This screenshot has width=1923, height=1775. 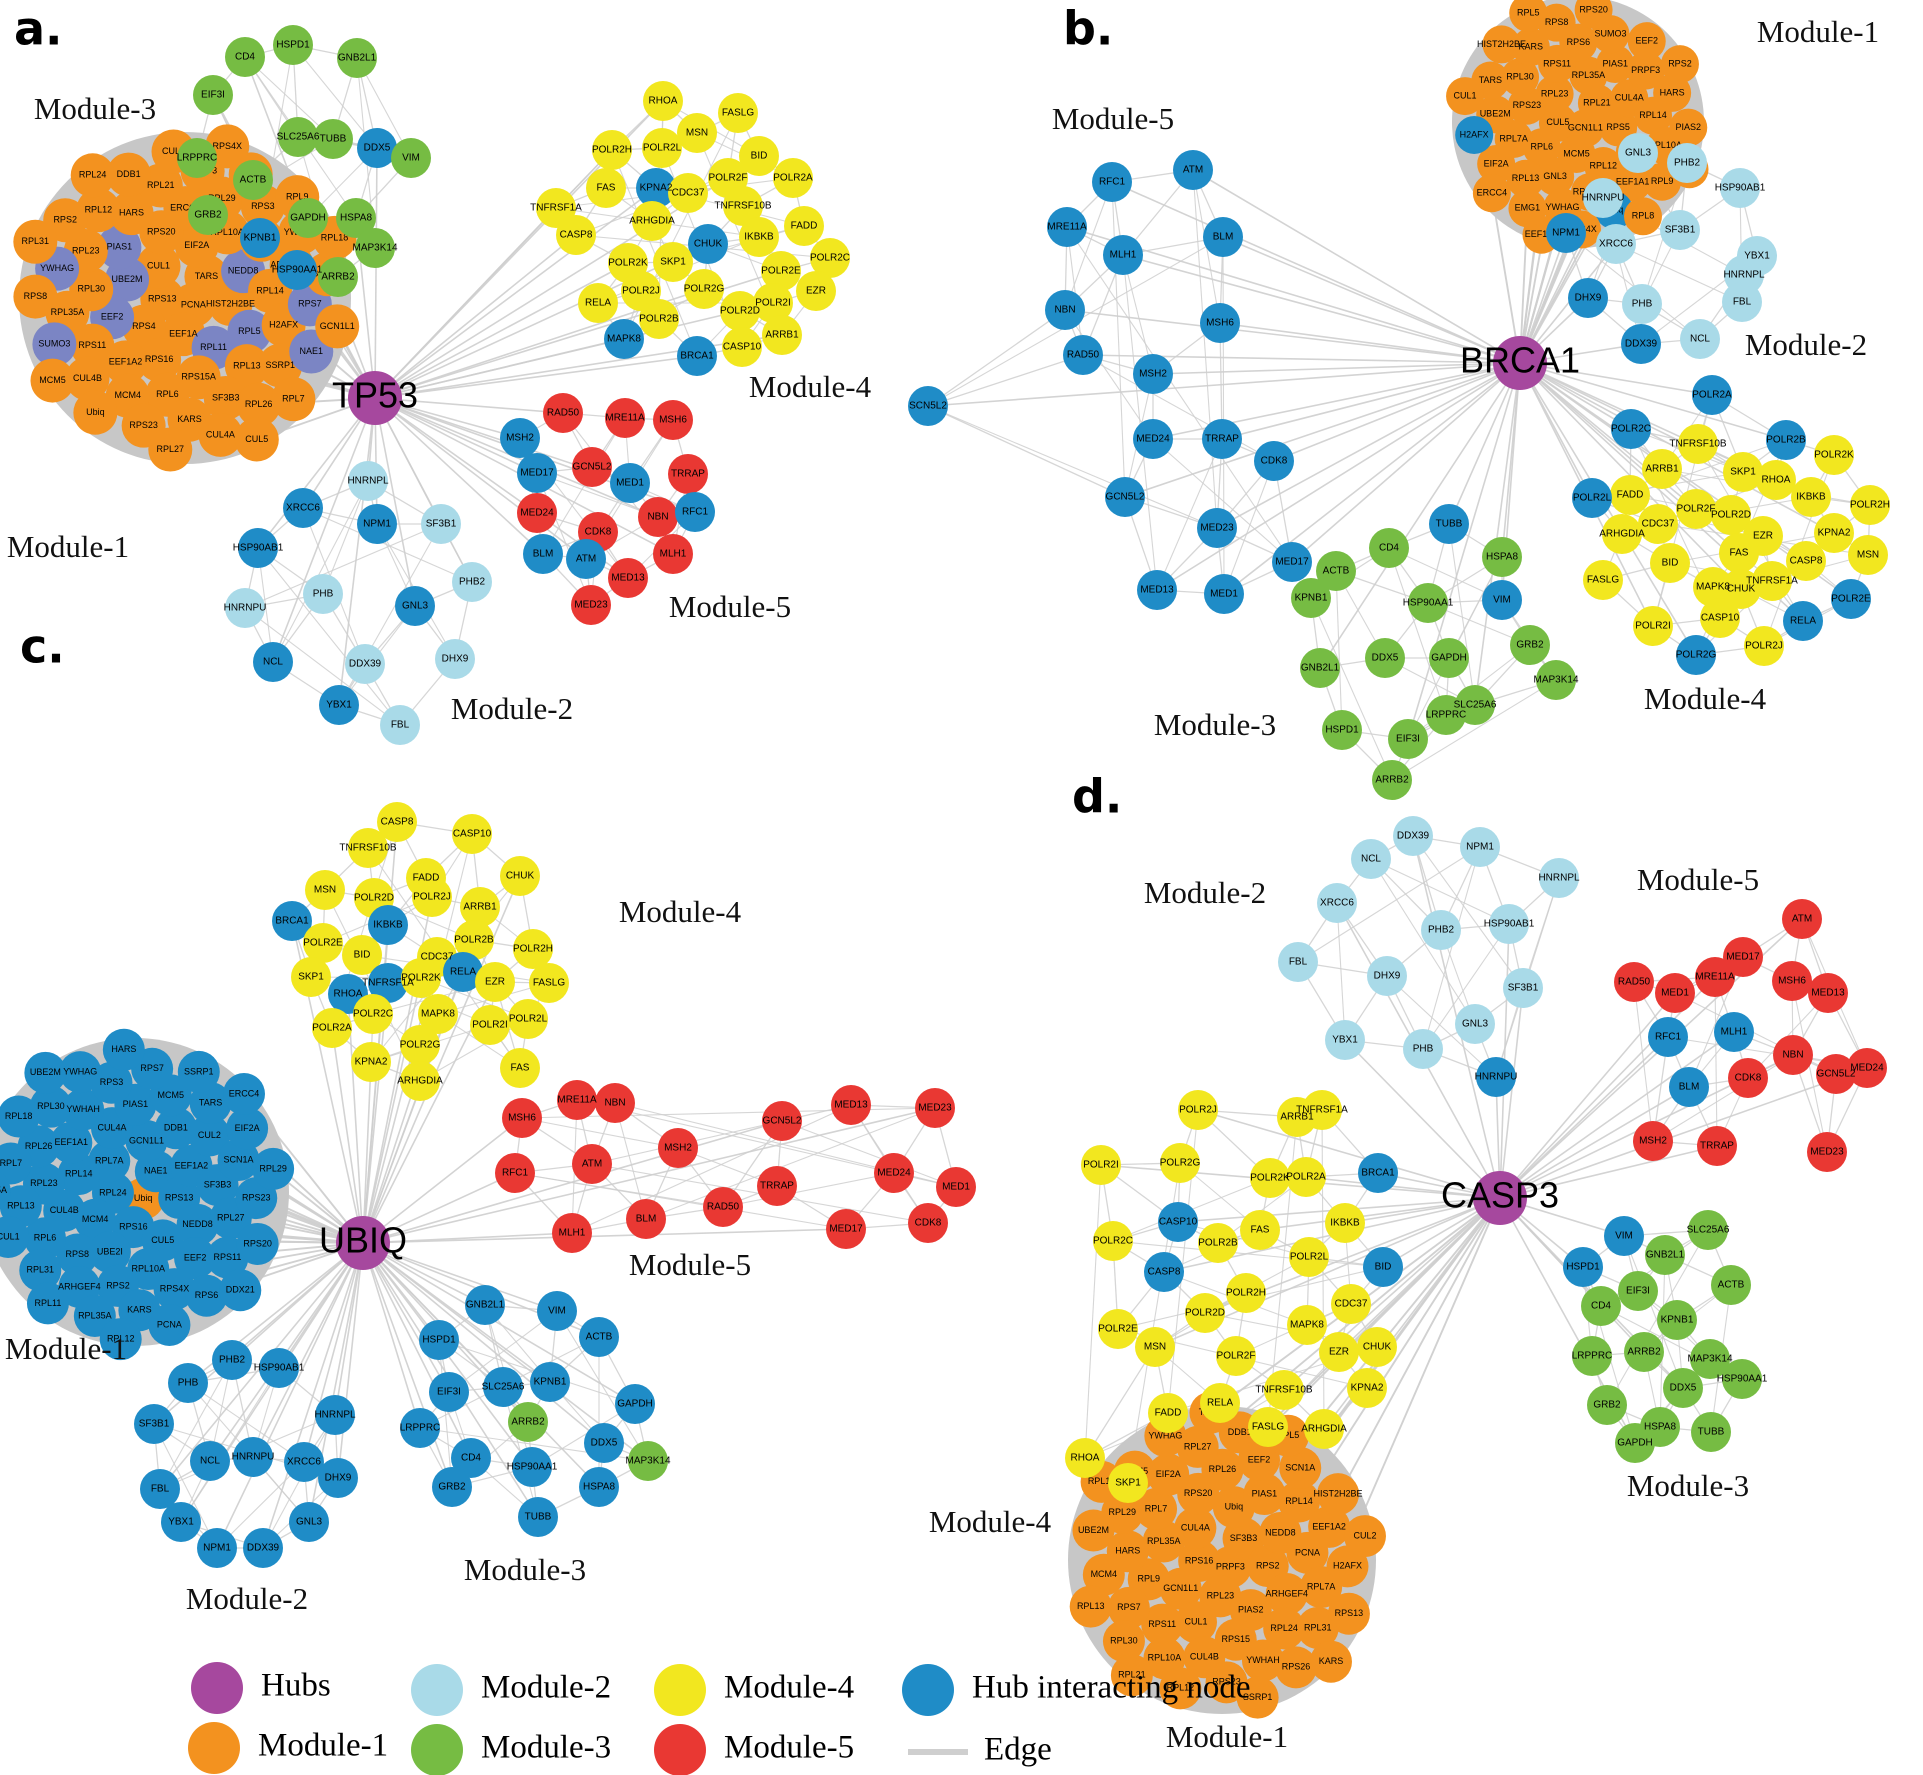 What do you see at coordinates (556, 208) in the screenshot?
I see `gene-label-TNFRSF1A: TNFRSF1A` at bounding box center [556, 208].